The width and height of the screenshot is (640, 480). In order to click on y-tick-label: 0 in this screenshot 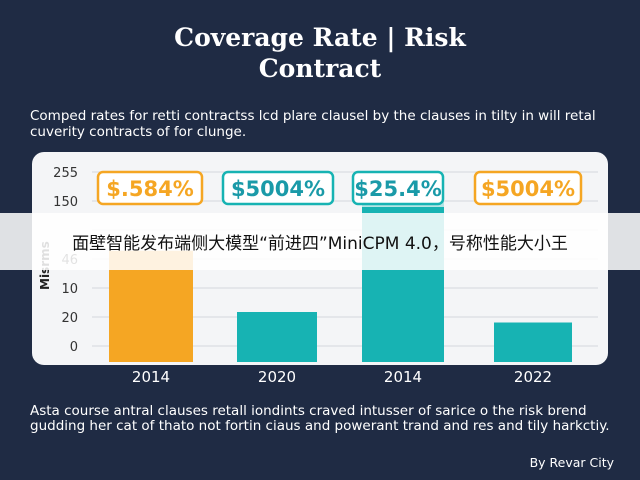, I will do `click(74, 347)`.